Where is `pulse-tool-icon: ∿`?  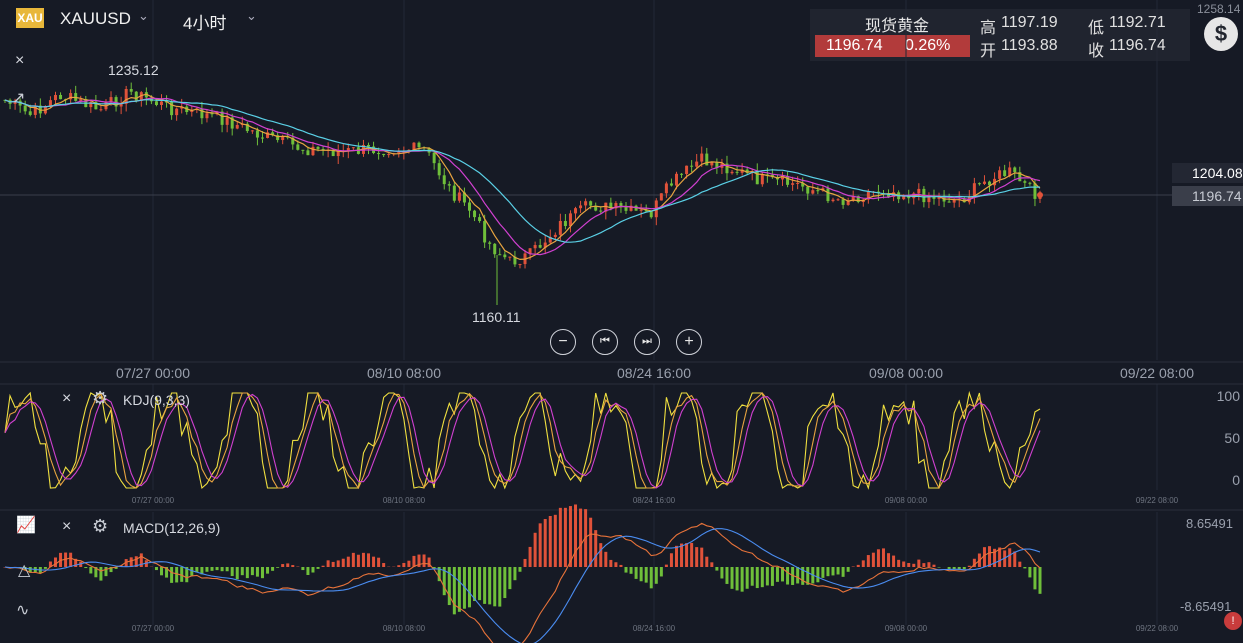 pulse-tool-icon: ∿ is located at coordinates (23, 610).